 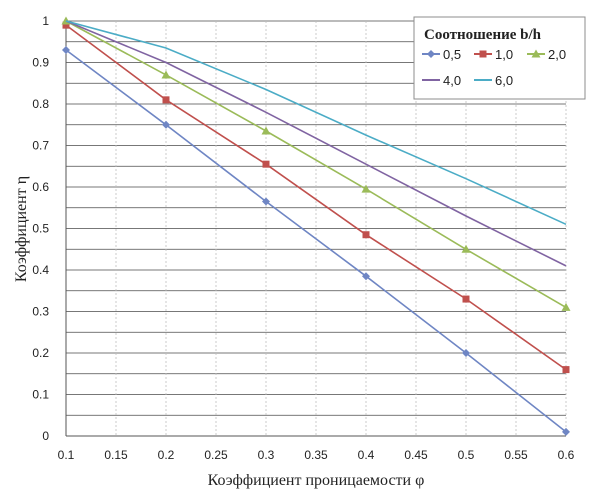 What do you see at coordinates (66, 455) in the screenshot?
I see `x-tick-label: 0.1` at bounding box center [66, 455].